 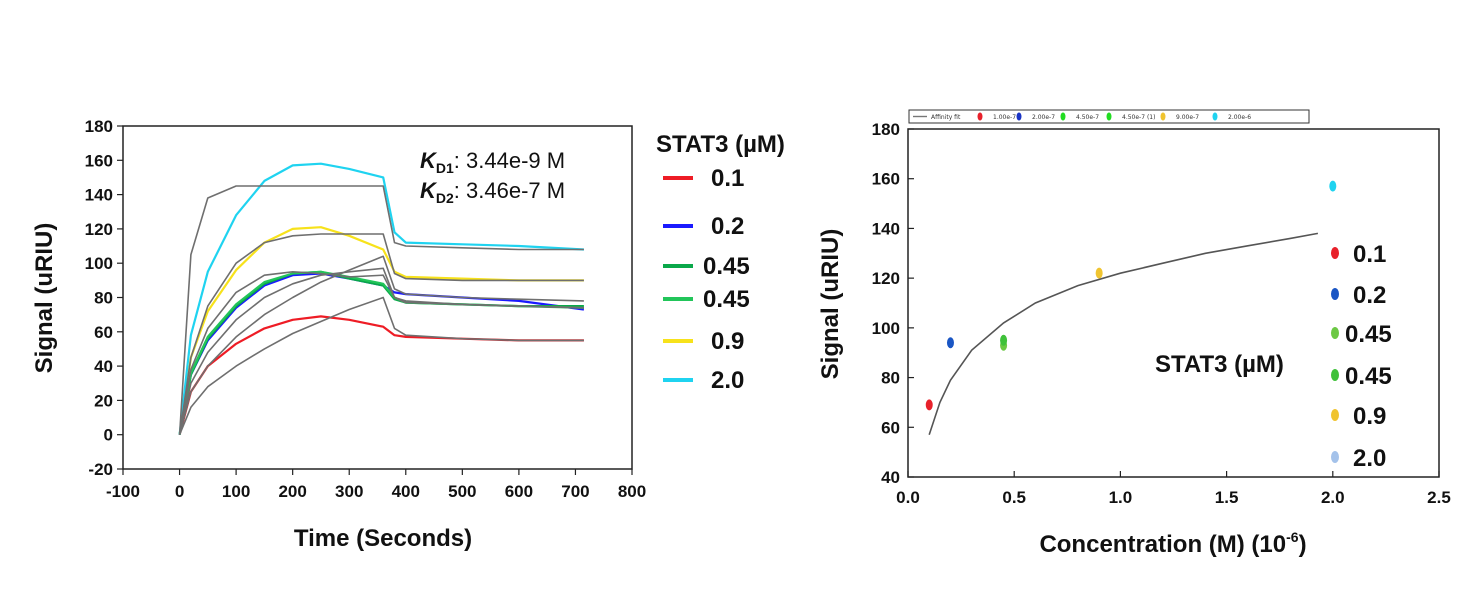 What do you see at coordinates (893, 303) in the screenshot?
I see `right-y-ticks: 40 60 80 100 120 140 160 180` at bounding box center [893, 303].